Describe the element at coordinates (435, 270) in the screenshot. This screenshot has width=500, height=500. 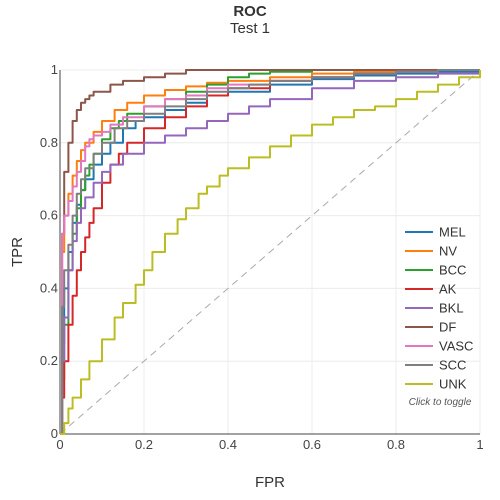
I see `legend-item-bcc: BCC` at that location.